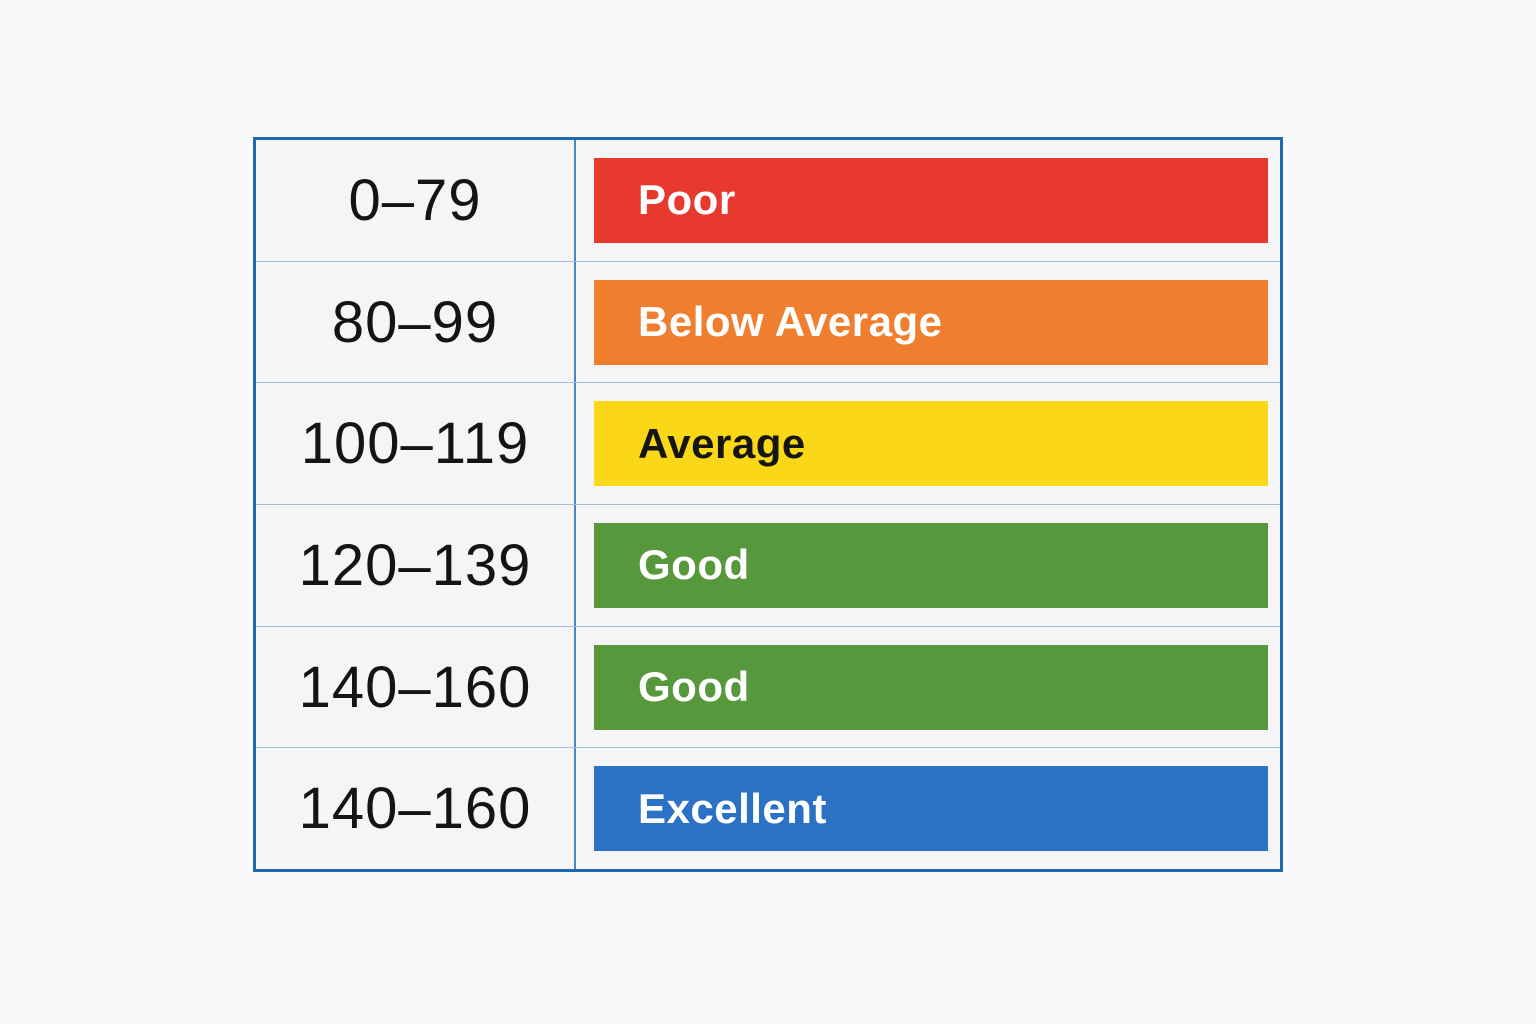  I want to click on rating-bar-average: Average, so click(931, 444).